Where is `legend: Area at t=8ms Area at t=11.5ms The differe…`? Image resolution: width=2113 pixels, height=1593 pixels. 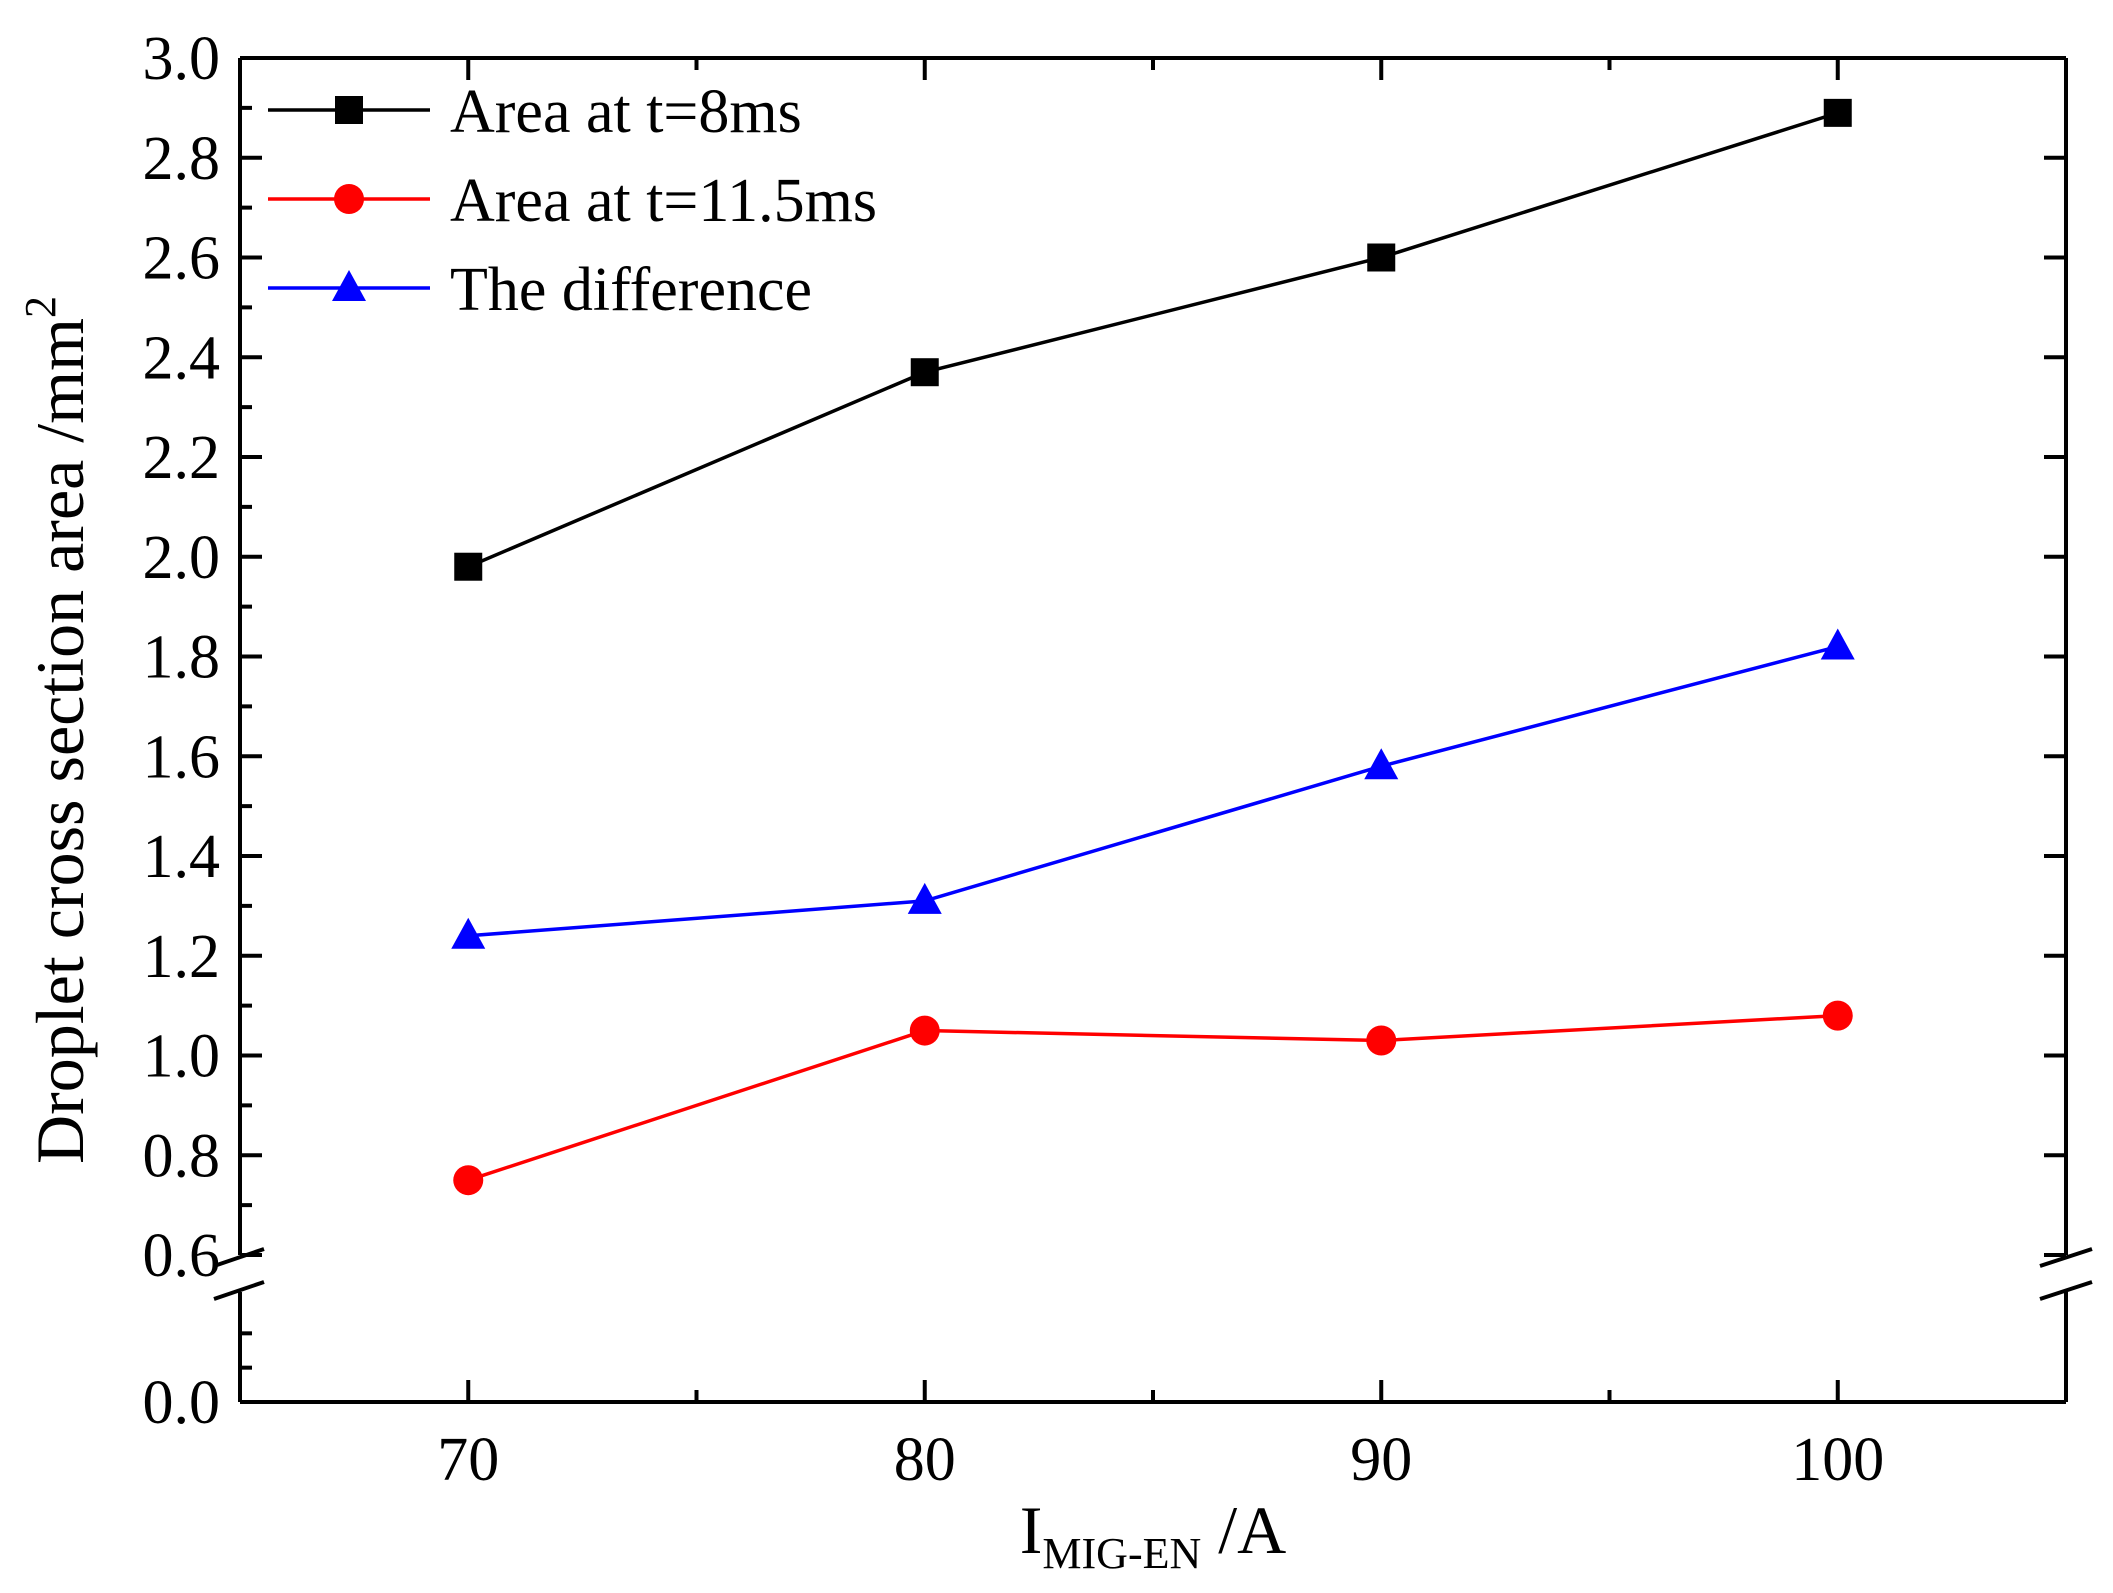
legend: Area at t=8ms Area at t=11.5ms The differe… is located at coordinates (572, 201).